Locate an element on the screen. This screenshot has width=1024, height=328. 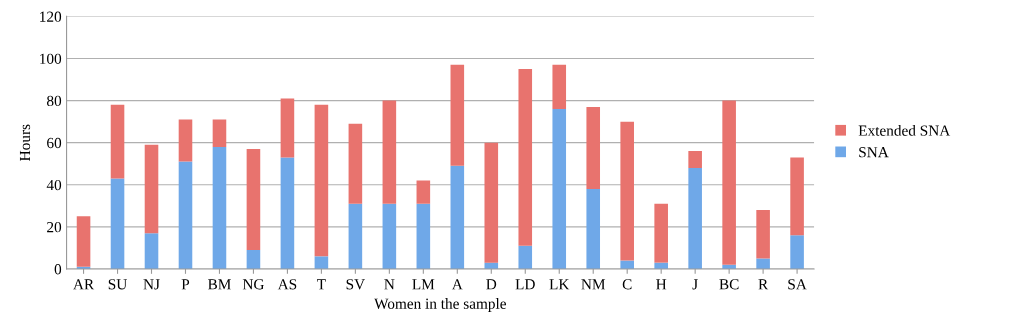
x-tick-label: A is located at coordinates (457, 284).